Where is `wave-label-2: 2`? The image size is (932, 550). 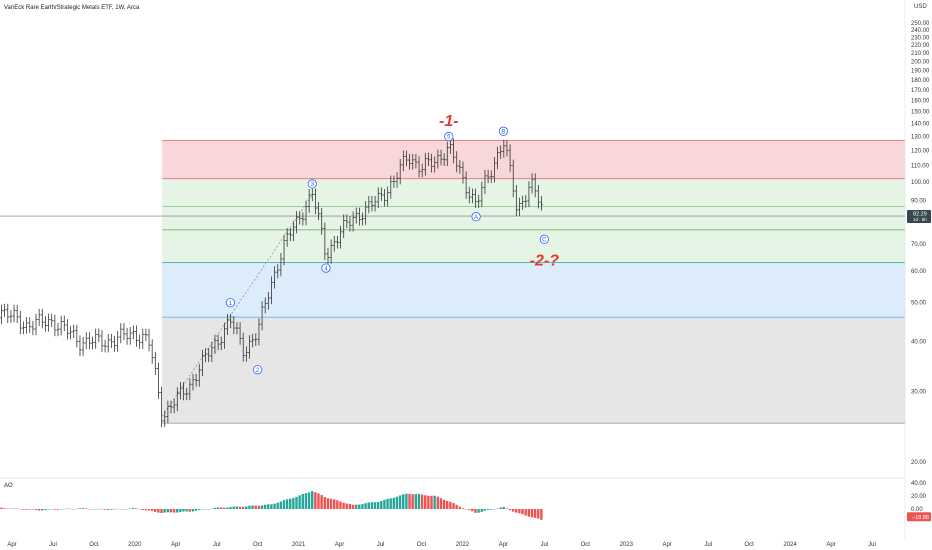
wave-label-2: 2 is located at coordinates (258, 371).